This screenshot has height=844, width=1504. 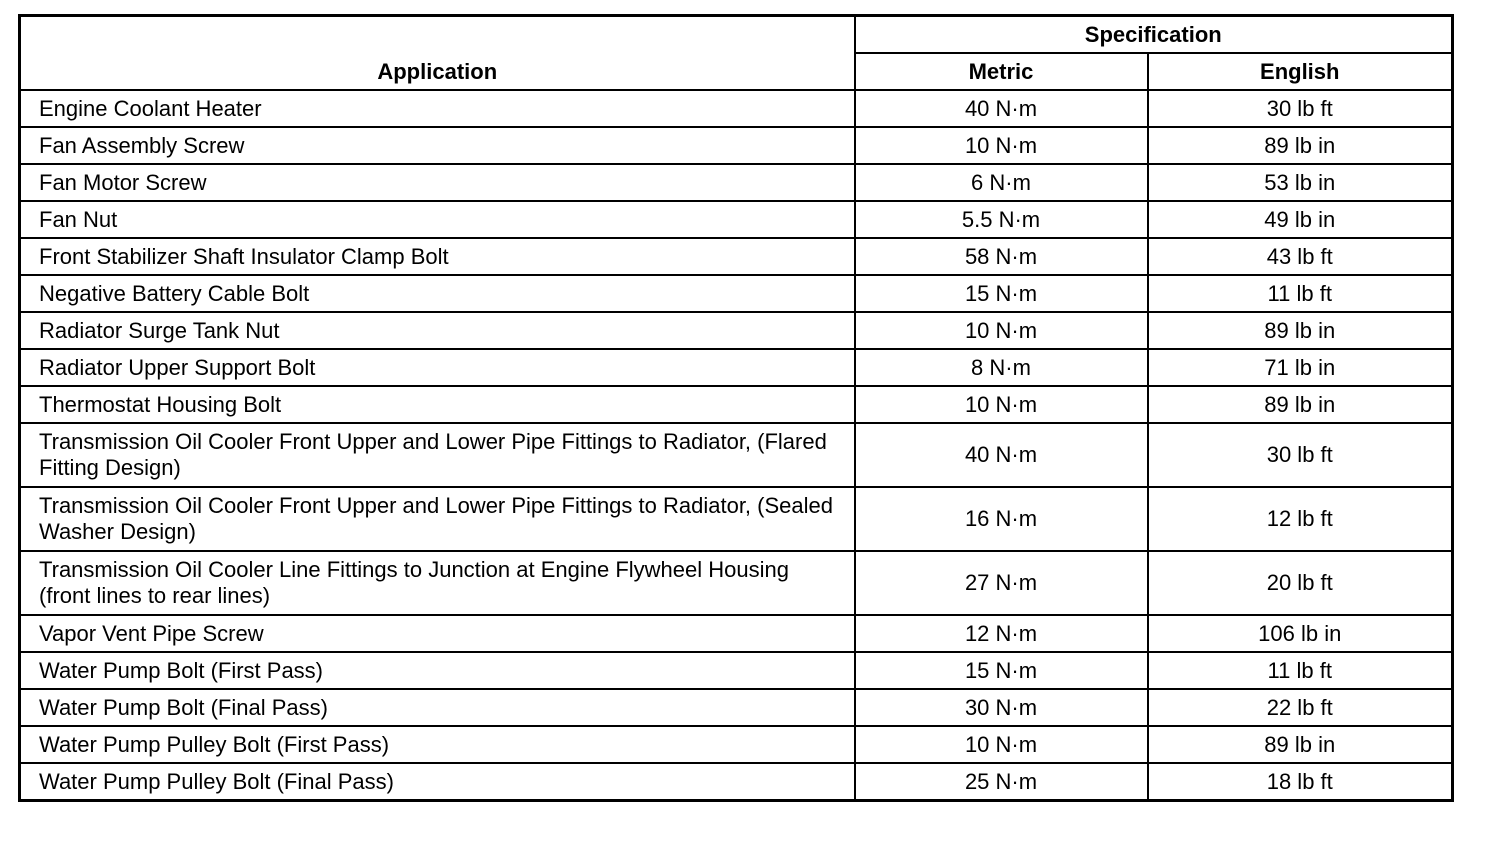 What do you see at coordinates (437, 108) in the screenshot?
I see `application-cell: Engine Coolant Heater` at bounding box center [437, 108].